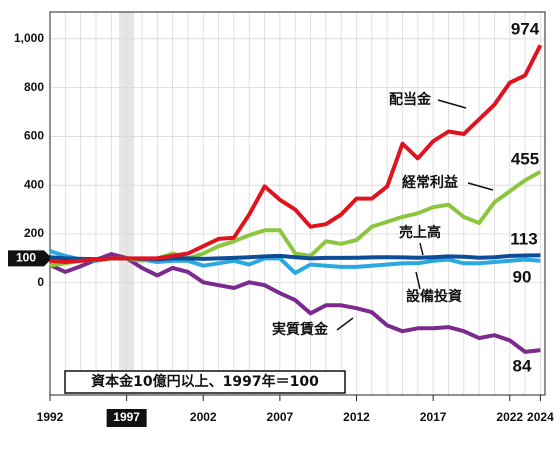 This screenshot has width=560, height=450. I want to click on note: 資本金10億円以上、1997年＝100, so click(205, 381).